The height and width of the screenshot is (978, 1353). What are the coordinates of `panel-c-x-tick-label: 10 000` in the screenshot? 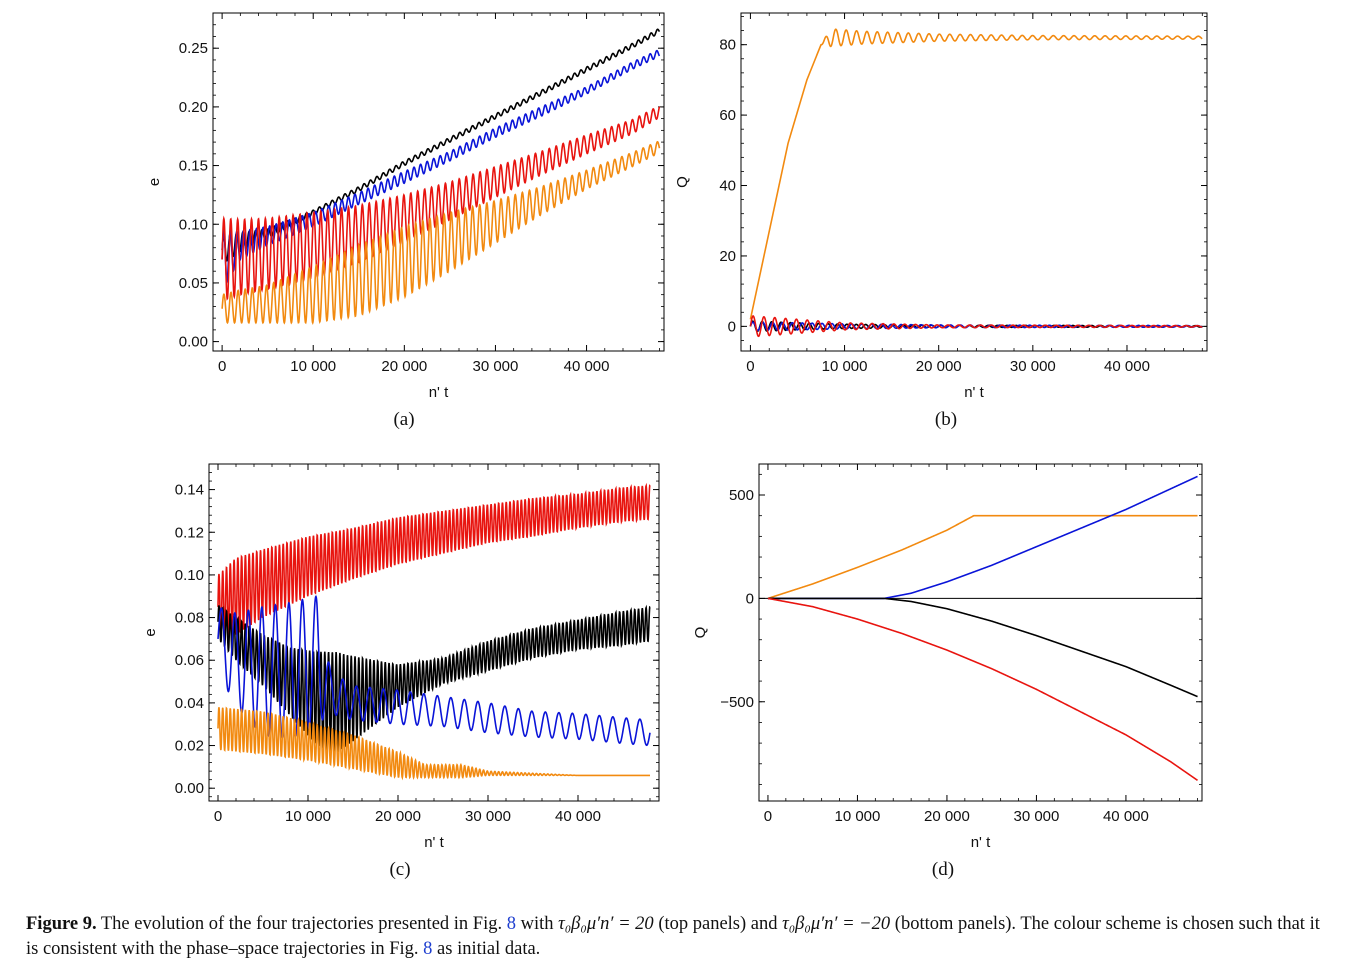 It's located at (308, 816).